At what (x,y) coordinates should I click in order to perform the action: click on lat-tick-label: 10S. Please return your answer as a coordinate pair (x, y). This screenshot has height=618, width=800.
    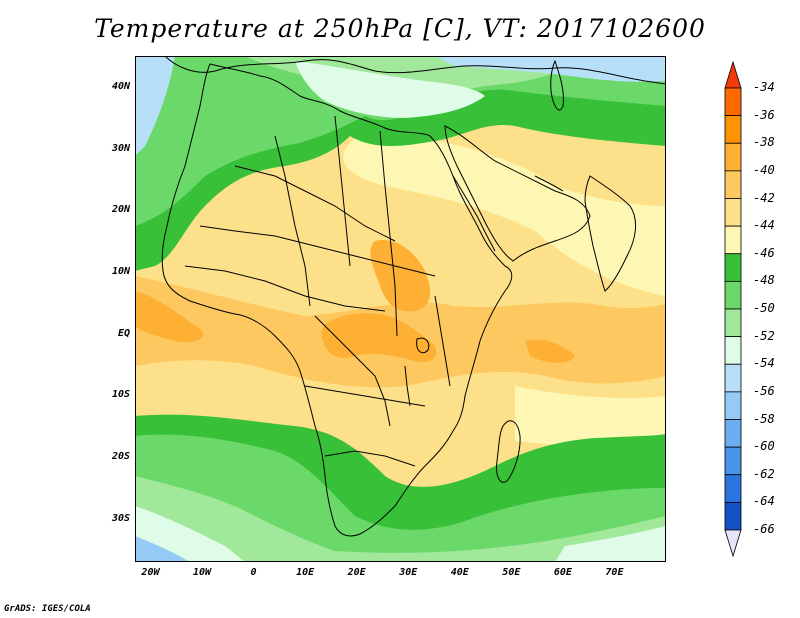
    Looking at the image, I should click on (120, 395).